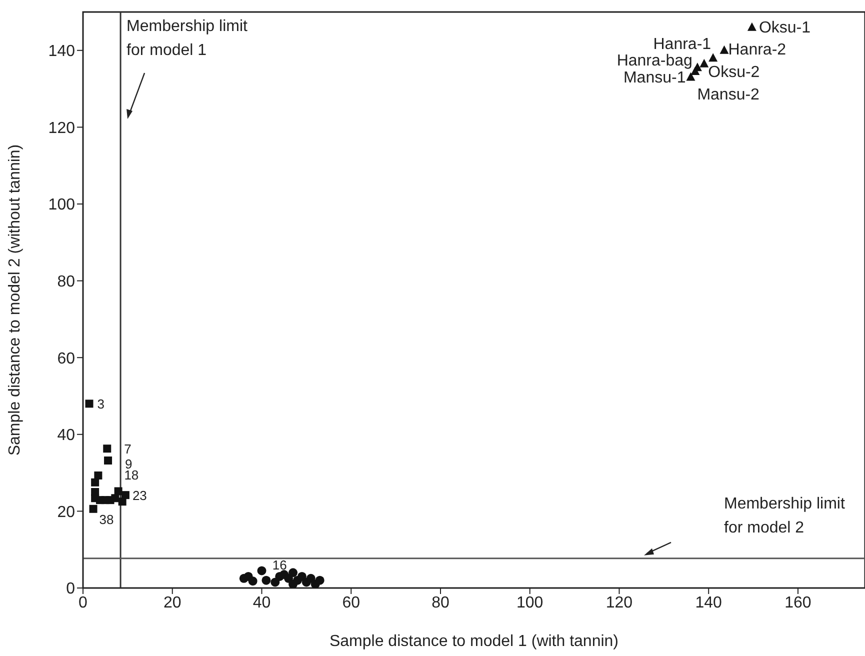 The height and width of the screenshot is (656, 865). What do you see at coordinates (708, 603) in the screenshot?
I see `x-tick-label: 140` at bounding box center [708, 603].